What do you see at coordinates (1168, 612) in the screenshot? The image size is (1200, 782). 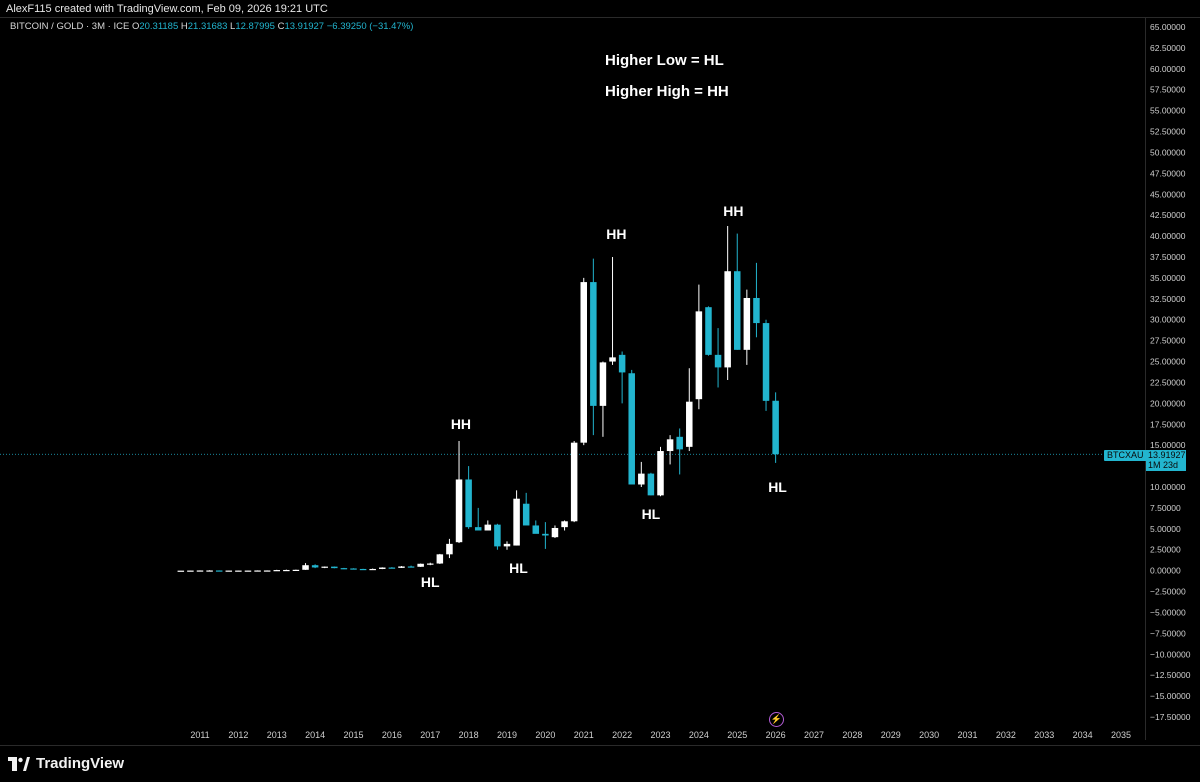 I see `price-tick-label: −5.00000` at bounding box center [1168, 612].